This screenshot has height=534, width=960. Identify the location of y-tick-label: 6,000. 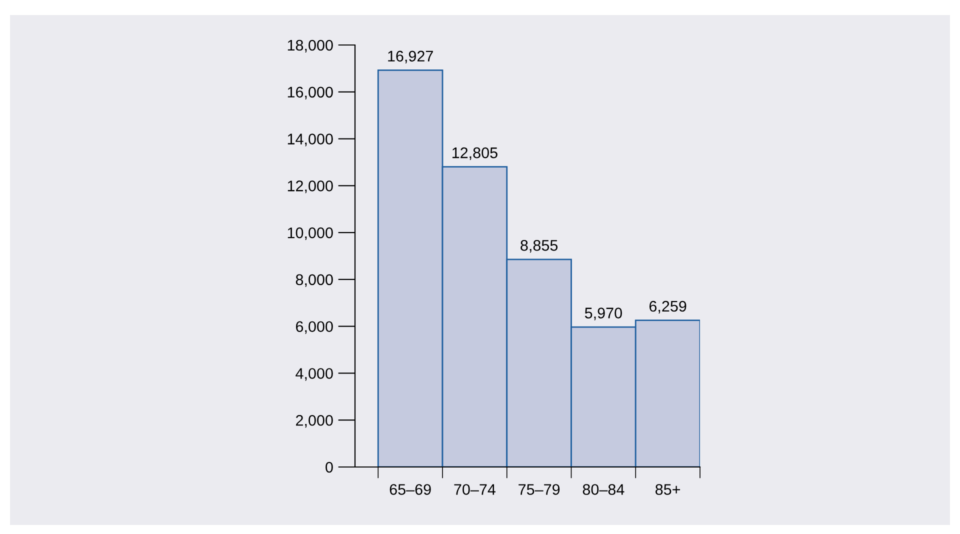
(314, 327).